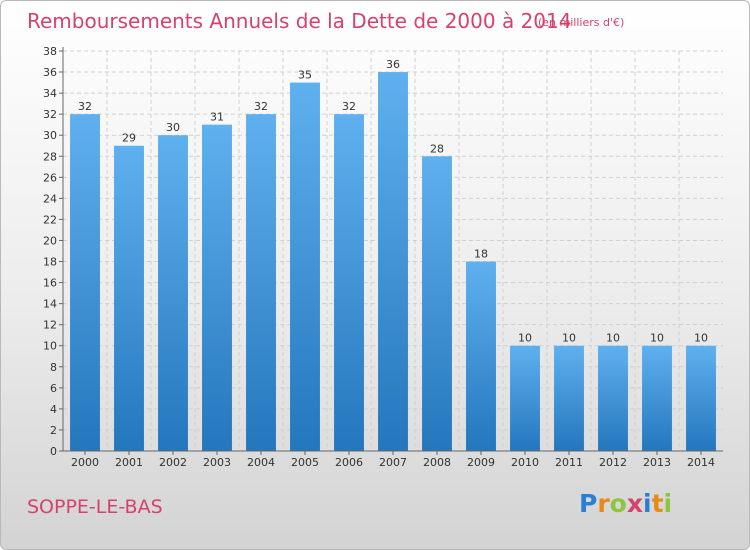 The height and width of the screenshot is (550, 750). Describe the element at coordinates (305, 266) in the screenshot. I see `bar-2005` at that location.